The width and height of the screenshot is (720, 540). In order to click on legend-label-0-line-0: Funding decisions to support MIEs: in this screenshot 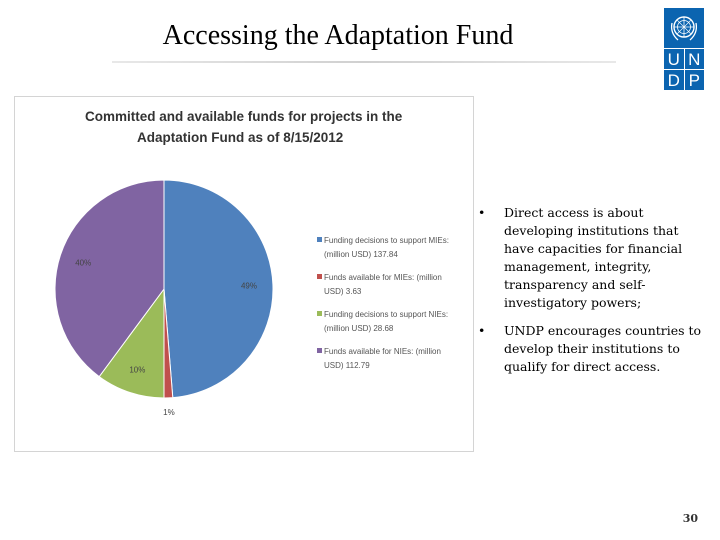, I will do `click(386, 240)`.